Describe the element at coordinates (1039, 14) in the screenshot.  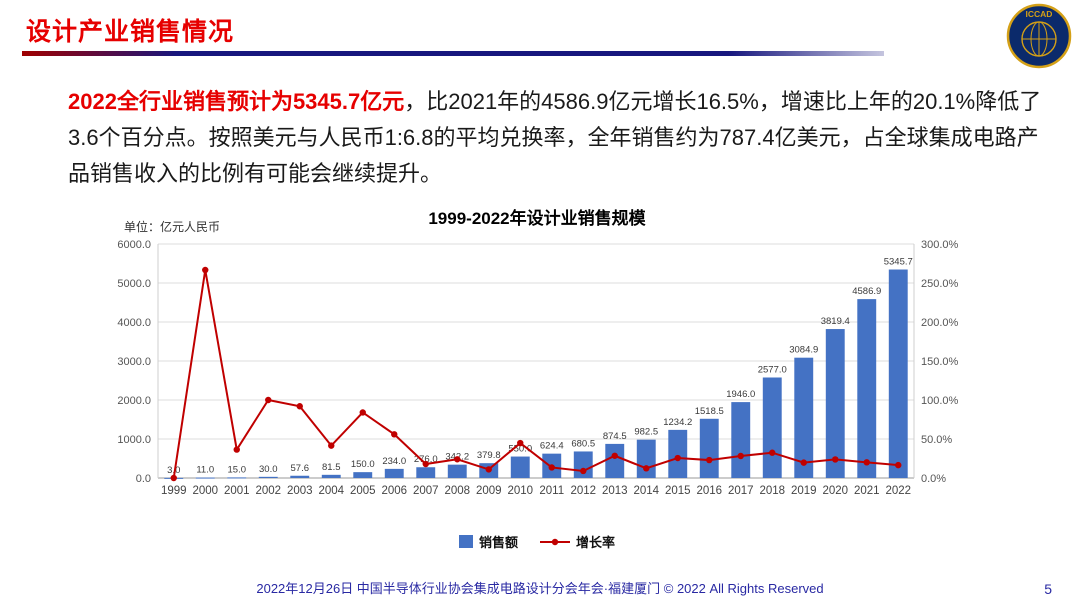
I see `logo-text: ICCAD` at that location.